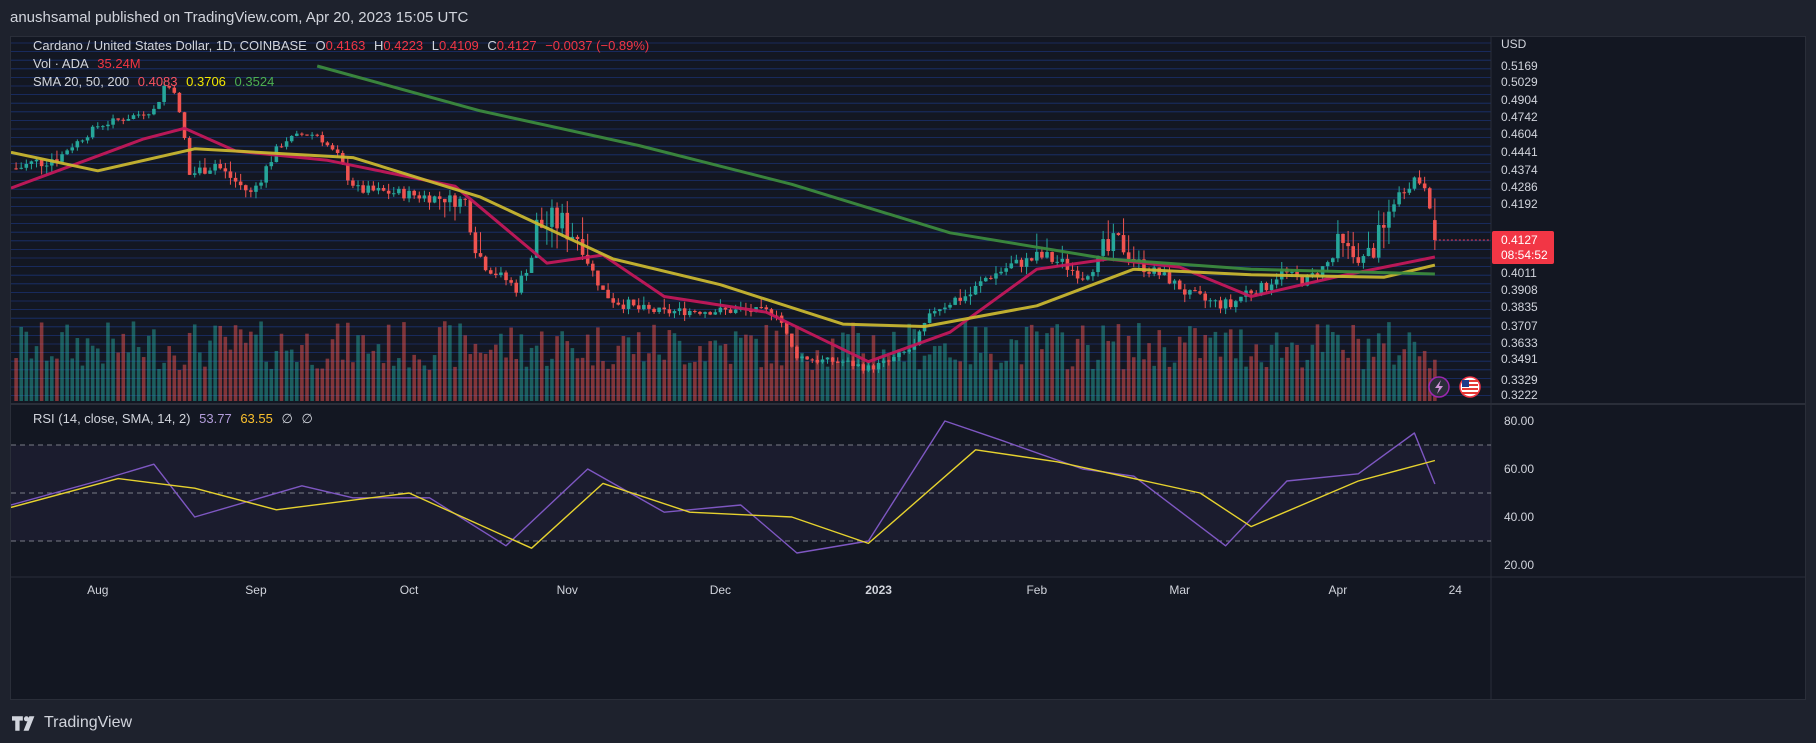 This screenshot has width=1816, height=743. I want to click on legend-high-label: H, so click(379, 45).